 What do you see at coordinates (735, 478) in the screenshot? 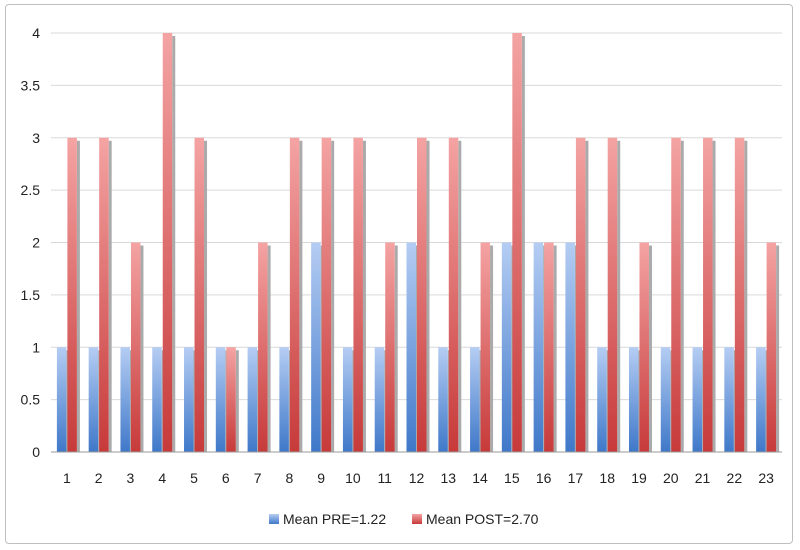
I see `x-tick-label: 22` at bounding box center [735, 478].